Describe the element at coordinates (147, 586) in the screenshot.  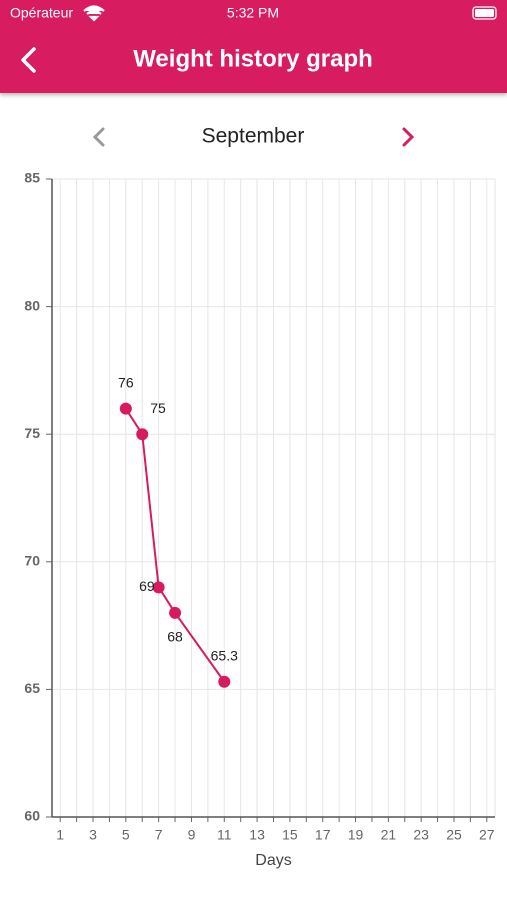
I see `data-label: 69` at that location.